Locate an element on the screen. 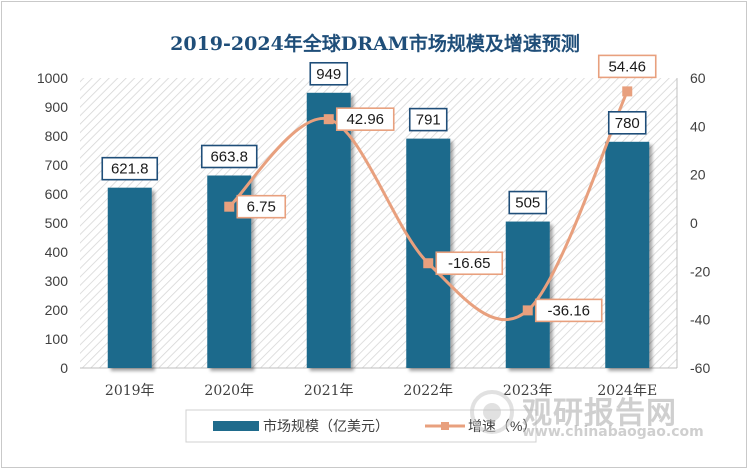 The width and height of the screenshot is (750, 471). growth-value-label: -36.16 is located at coordinates (568, 310).